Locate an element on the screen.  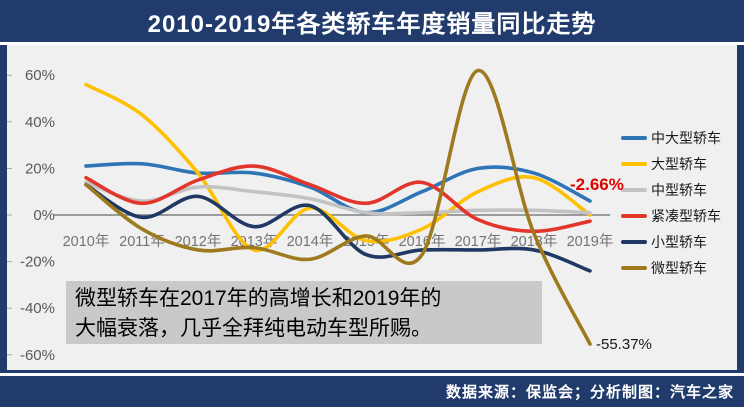
chart-legend: 中大型轿车大型轿车中型轿车紧凑型轿车小型轿车微型轿车 is located at coordinates (679, 203).